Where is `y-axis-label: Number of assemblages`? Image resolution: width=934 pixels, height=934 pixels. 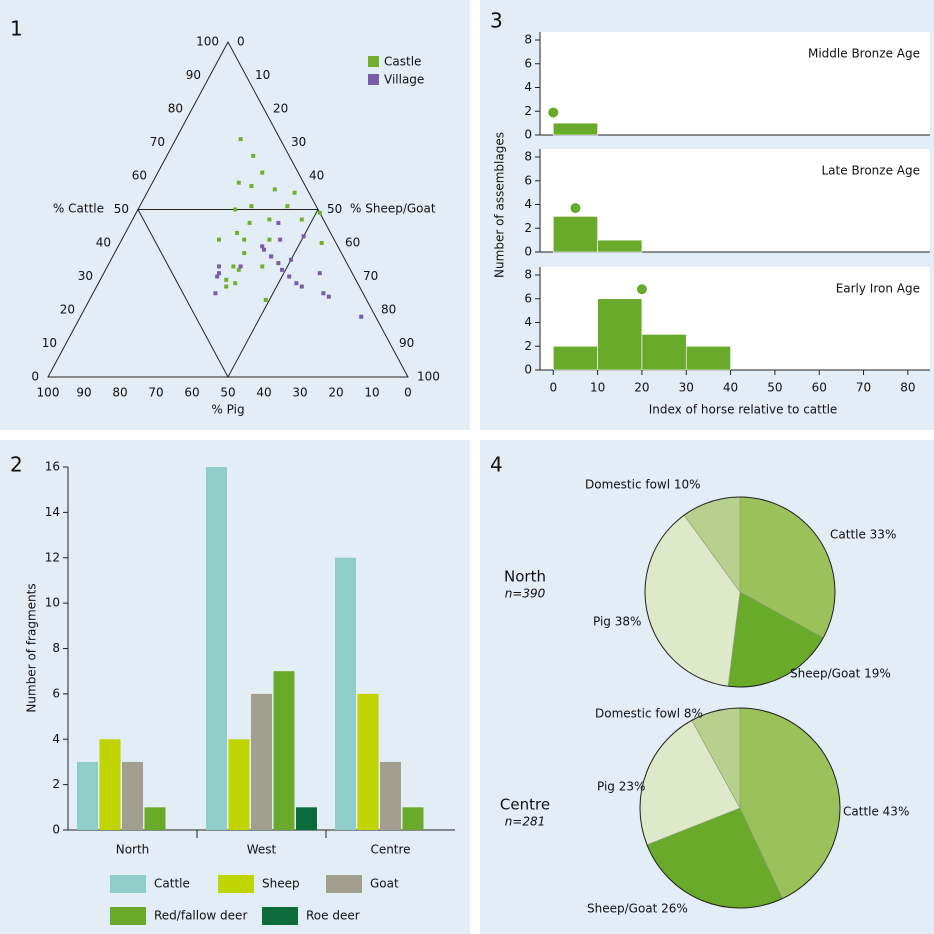 y-axis-label: Number of assemblages is located at coordinates (500, 205).